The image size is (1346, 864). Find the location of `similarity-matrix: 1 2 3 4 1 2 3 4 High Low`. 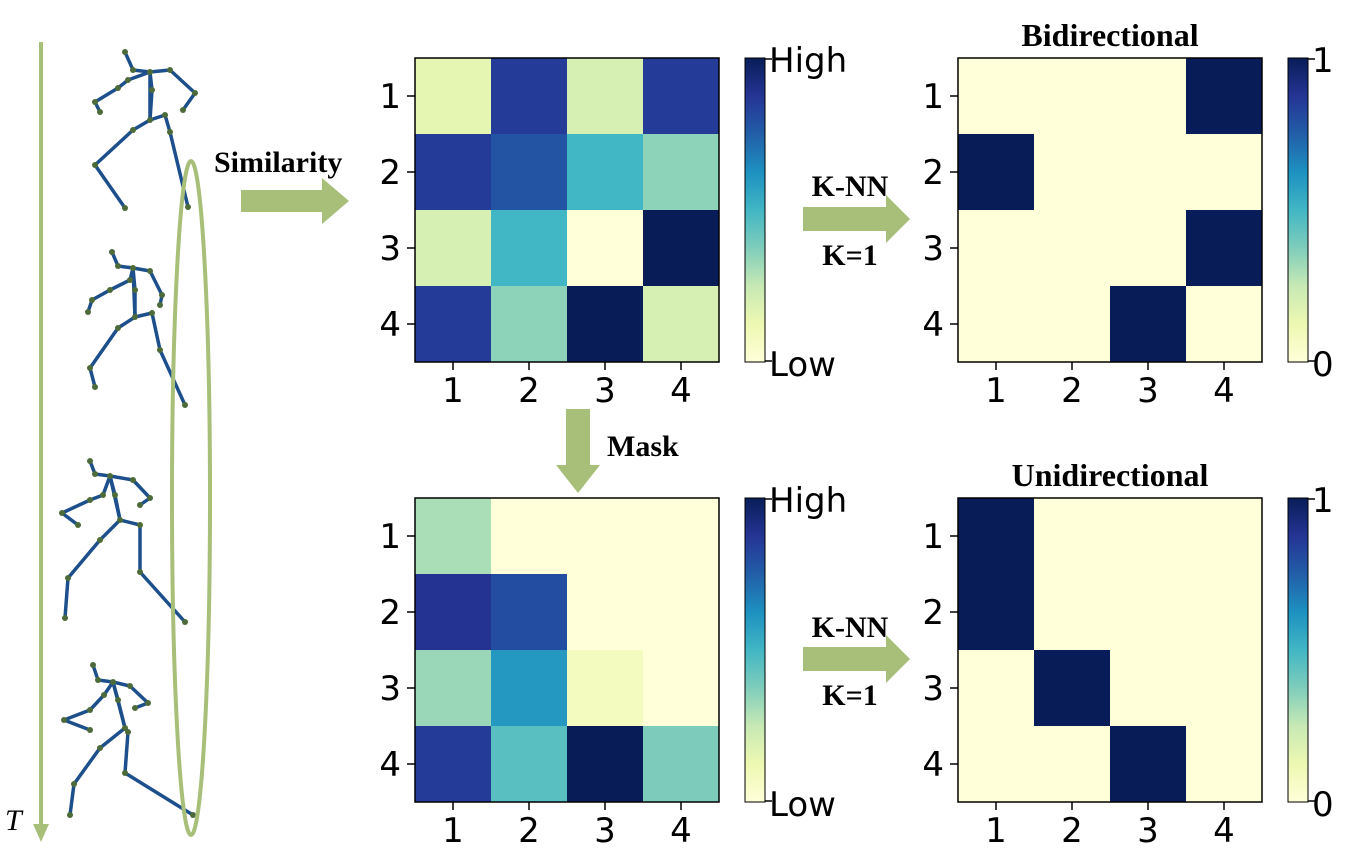

similarity-matrix: 1 2 3 4 1 2 3 4 High Low is located at coordinates (613, 226).